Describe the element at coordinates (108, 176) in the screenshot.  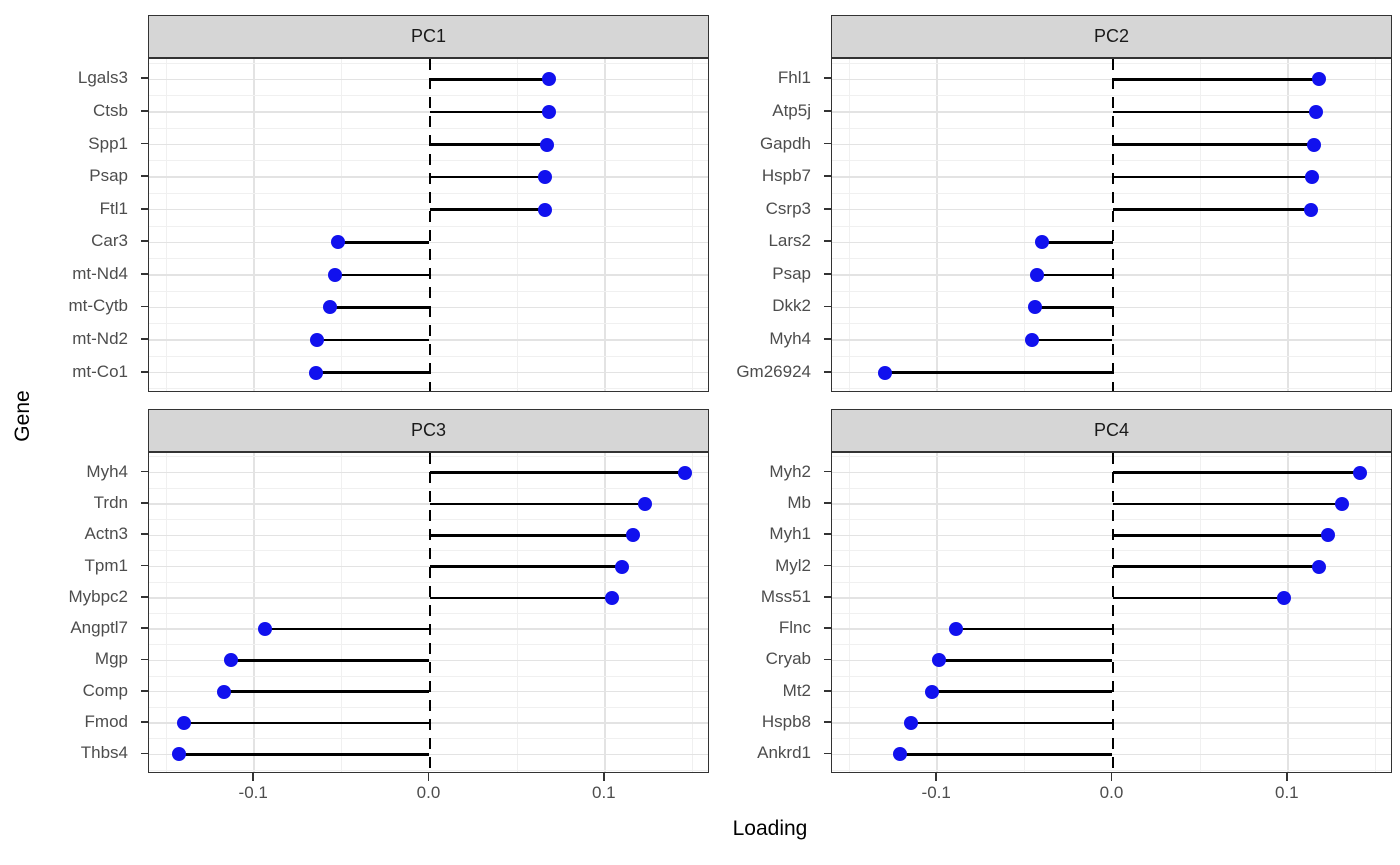
I see `gene-tick-label: Psap` at that location.